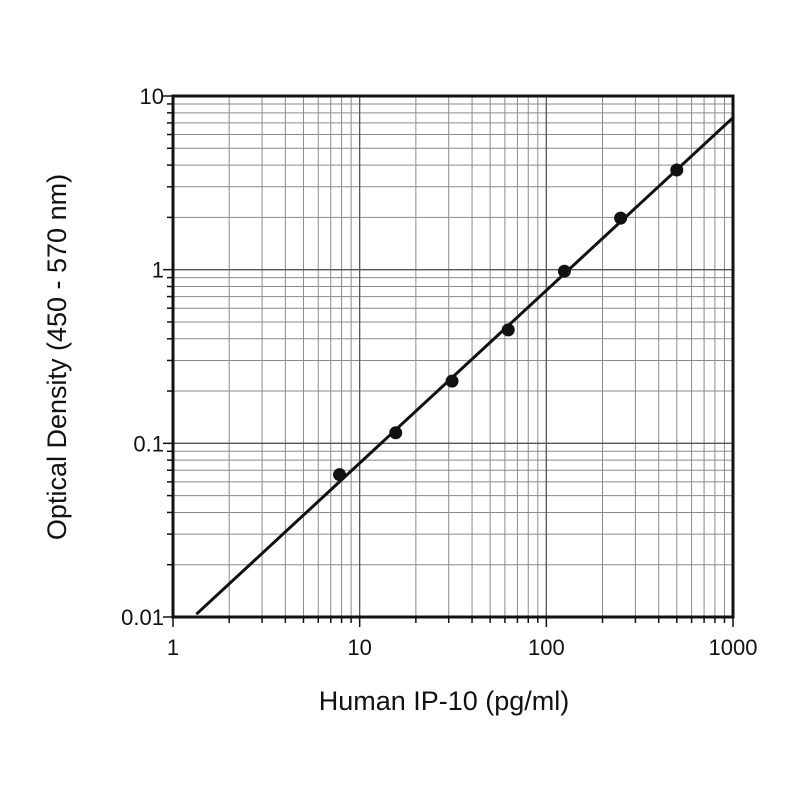 Image resolution: width=800 pixels, height=800 pixels. What do you see at coordinates (142, 617) in the screenshot?
I see `y-tick-label: 0.01` at bounding box center [142, 617].